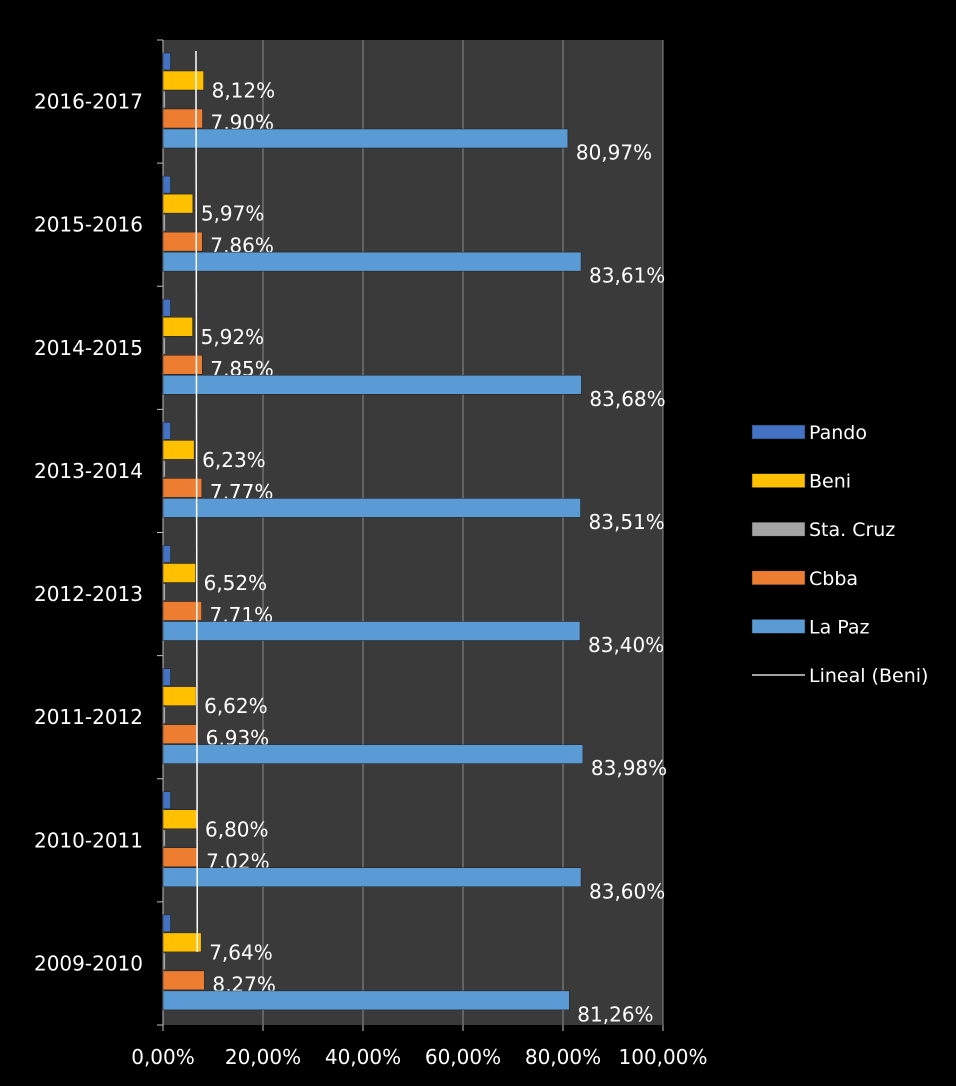 This screenshot has height=1086, width=956. Describe the element at coordinates (627, 891) in the screenshot. I see `data-label: 83,60%` at that location.